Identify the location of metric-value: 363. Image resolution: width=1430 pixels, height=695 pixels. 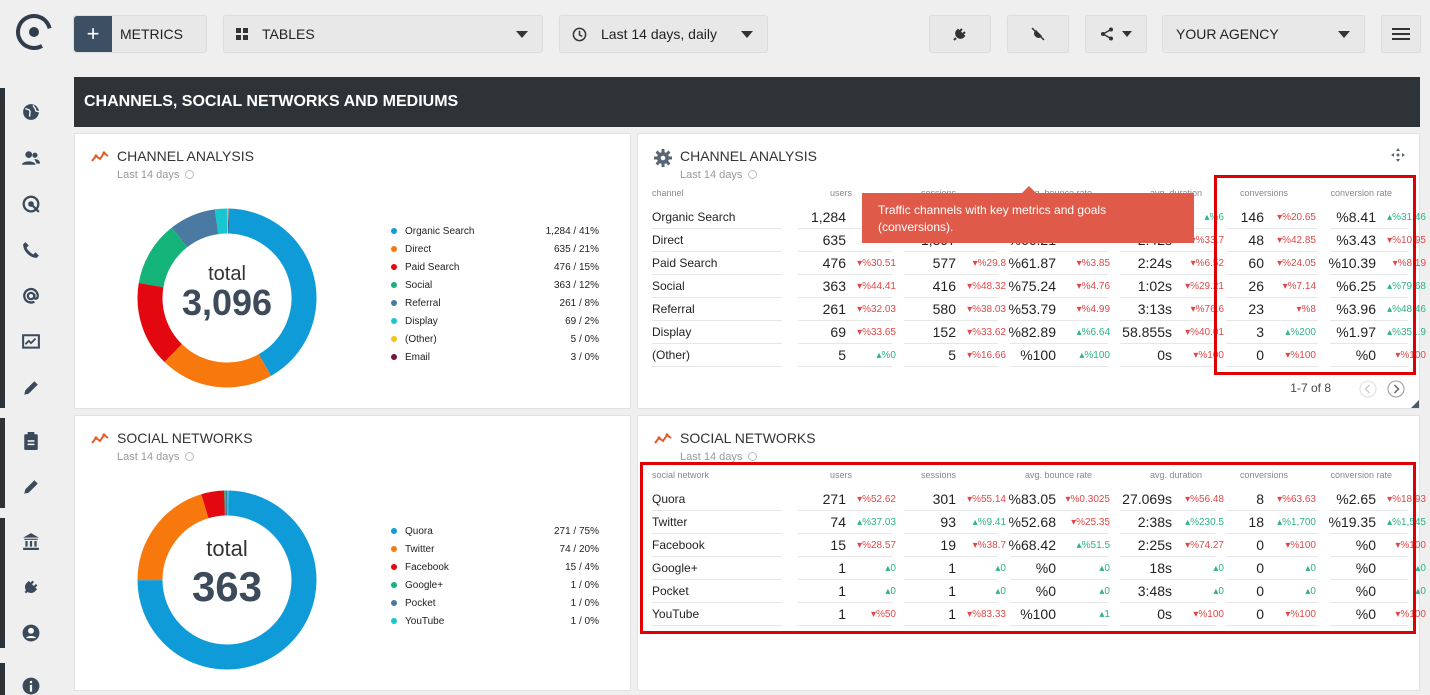
(834, 286).